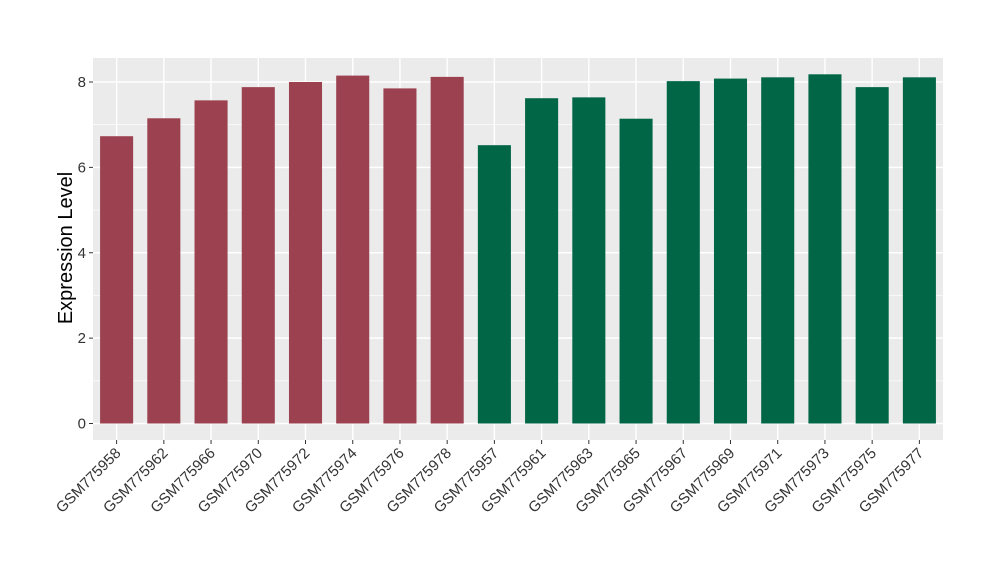 Image resolution: width=1000 pixels, height=580 pixels. Describe the element at coordinates (66, 248) in the screenshot. I see `y-axis-title: Expression Level` at that location.